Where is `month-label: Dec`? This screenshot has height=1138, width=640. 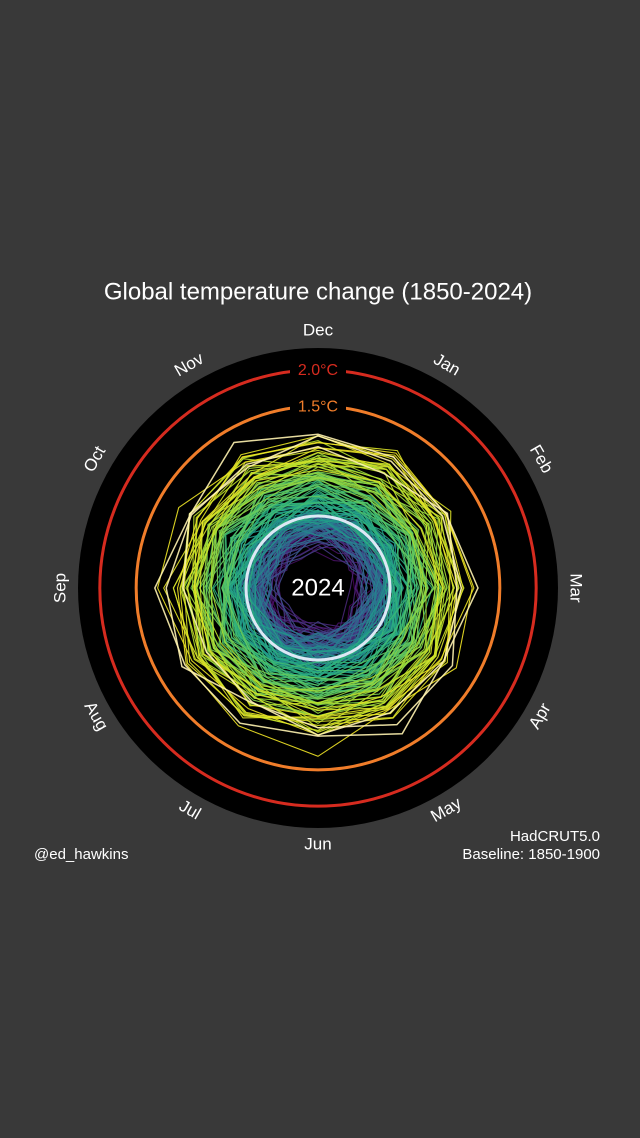
month-label: Dec is located at coordinates (318, 329).